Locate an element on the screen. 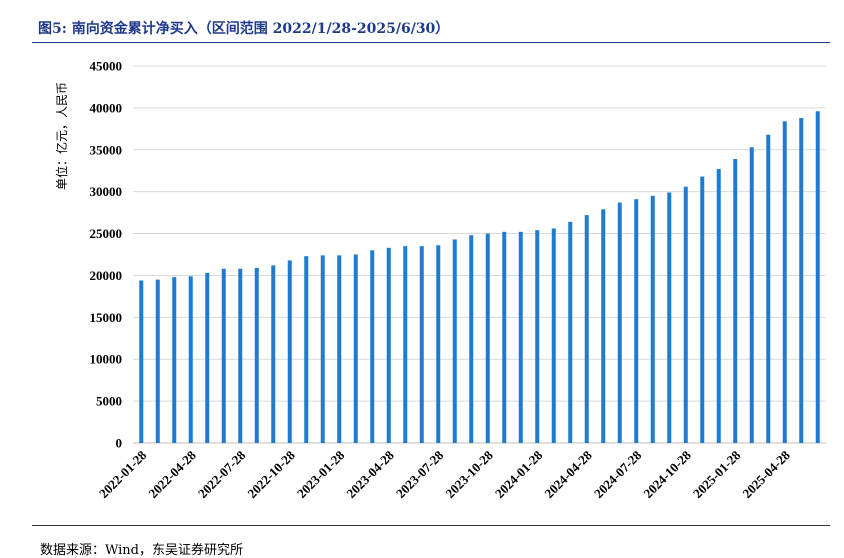 The image size is (844, 558). x-tick-label: 2024-07-28 is located at coordinates (618, 474).